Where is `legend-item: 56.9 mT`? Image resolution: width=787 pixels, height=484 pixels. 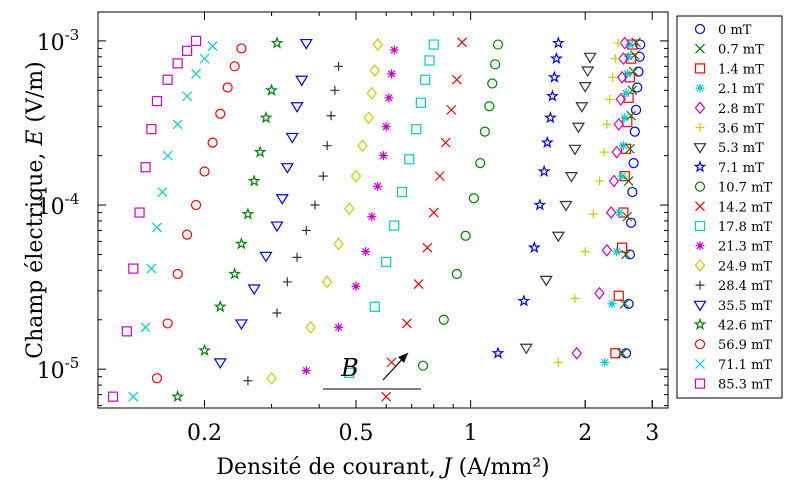
legend-item: 56.9 mT is located at coordinates (733, 345).